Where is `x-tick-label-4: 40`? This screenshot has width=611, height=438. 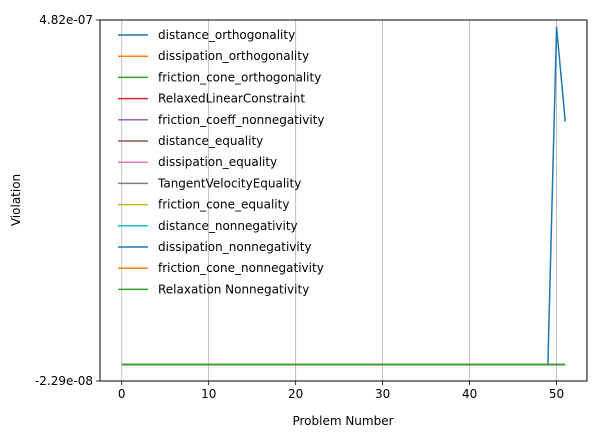
x-tick-label-4: 40 is located at coordinates (469, 394).